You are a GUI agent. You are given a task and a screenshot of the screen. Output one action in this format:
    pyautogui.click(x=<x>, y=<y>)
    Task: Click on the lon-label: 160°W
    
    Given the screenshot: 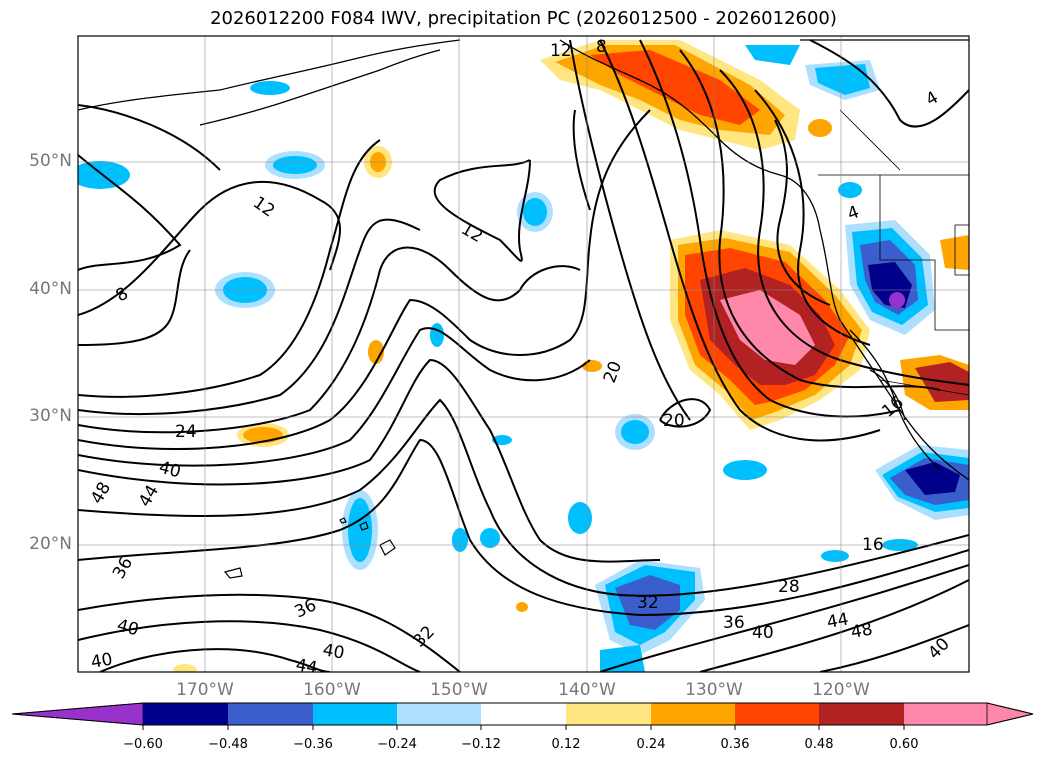 What is the action you would take?
    pyautogui.click(x=332, y=690)
    